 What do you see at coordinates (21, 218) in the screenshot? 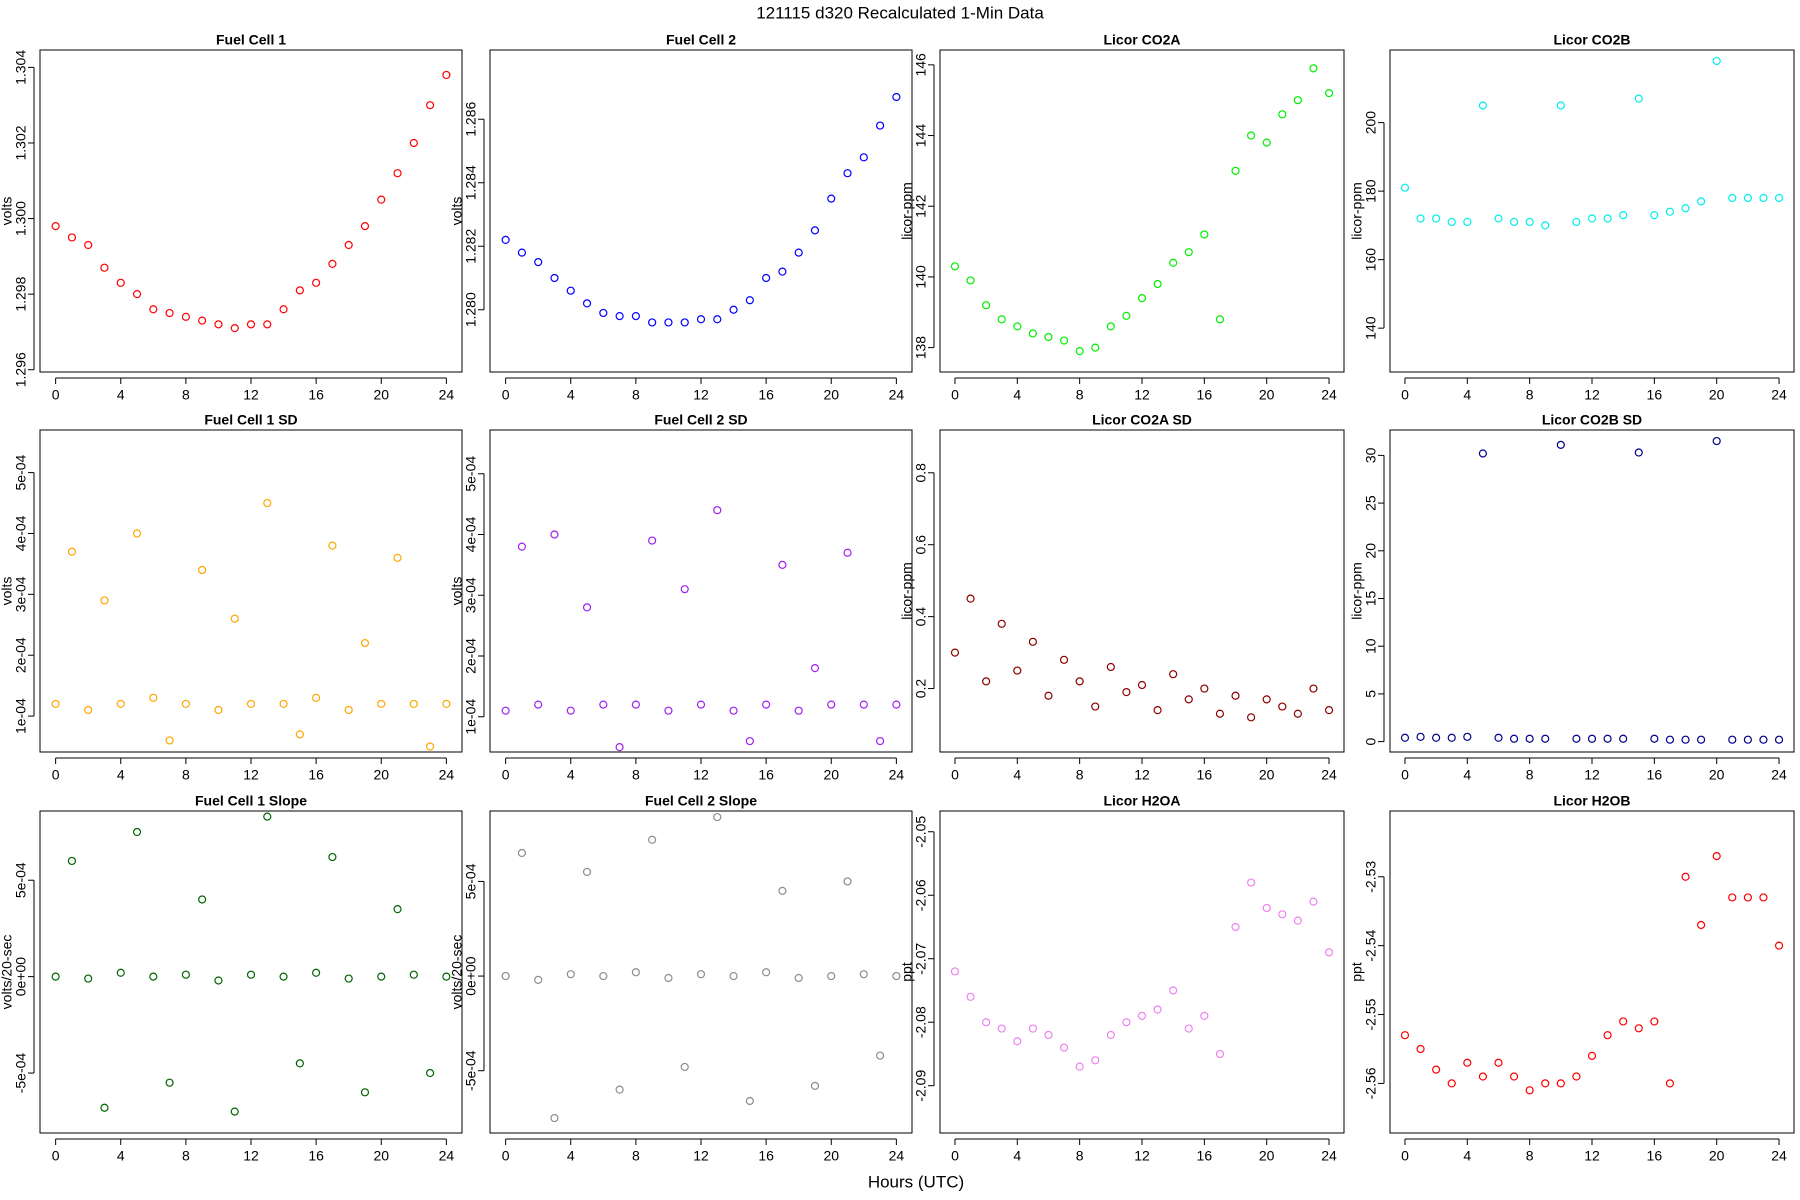
I see `y-tick-label: 1.300` at bounding box center [21, 218].